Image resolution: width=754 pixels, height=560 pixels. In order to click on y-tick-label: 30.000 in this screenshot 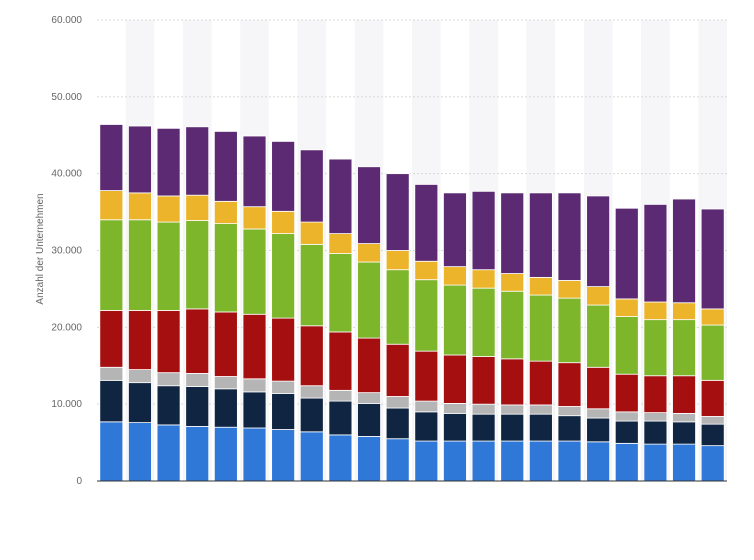, I will do `click(66, 251)`.